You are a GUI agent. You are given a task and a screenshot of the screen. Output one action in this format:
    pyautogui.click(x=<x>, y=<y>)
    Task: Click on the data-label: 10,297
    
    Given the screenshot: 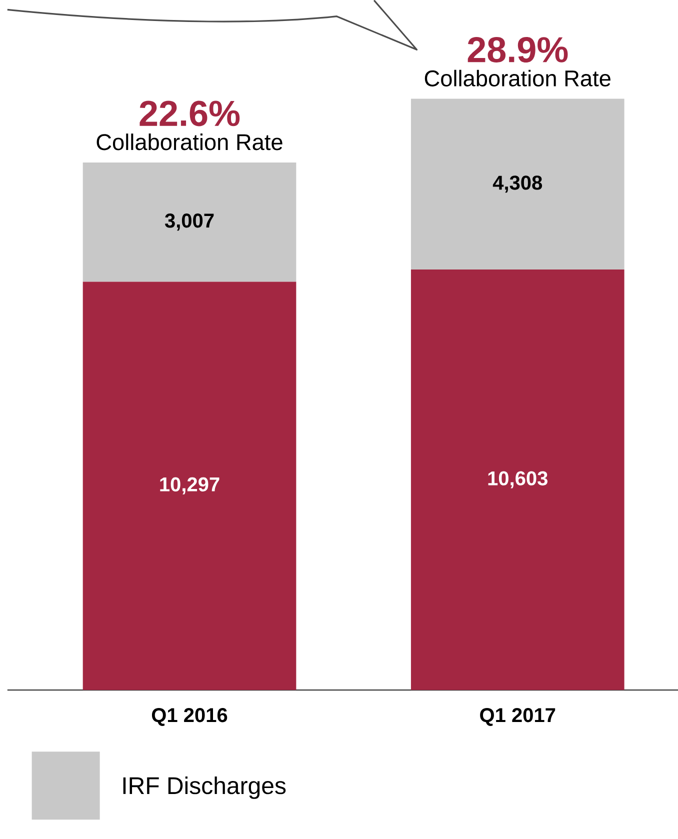 What is the action you would take?
    pyautogui.click(x=190, y=485)
    